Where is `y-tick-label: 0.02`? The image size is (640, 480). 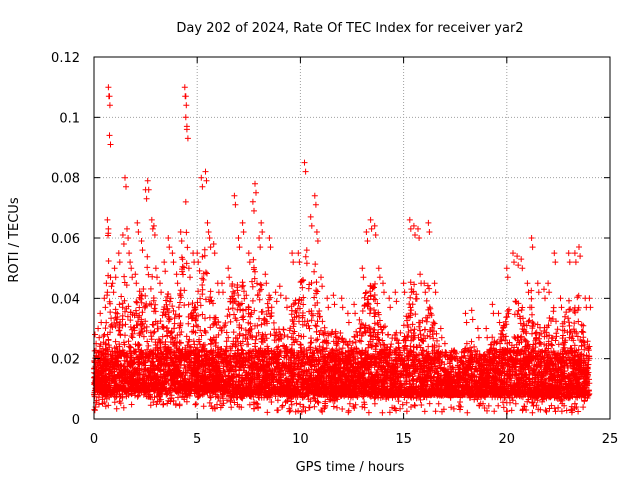
y-tick-label: 0.02 is located at coordinates (65, 360).